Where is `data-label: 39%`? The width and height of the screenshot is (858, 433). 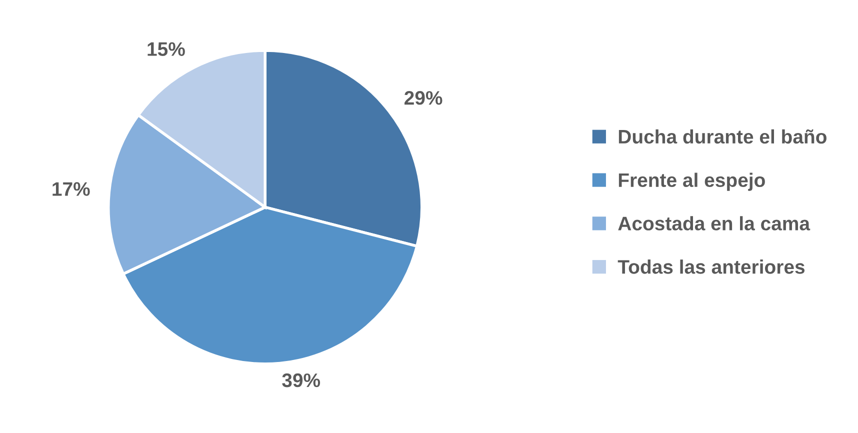 data-label: 39% is located at coordinates (301, 380).